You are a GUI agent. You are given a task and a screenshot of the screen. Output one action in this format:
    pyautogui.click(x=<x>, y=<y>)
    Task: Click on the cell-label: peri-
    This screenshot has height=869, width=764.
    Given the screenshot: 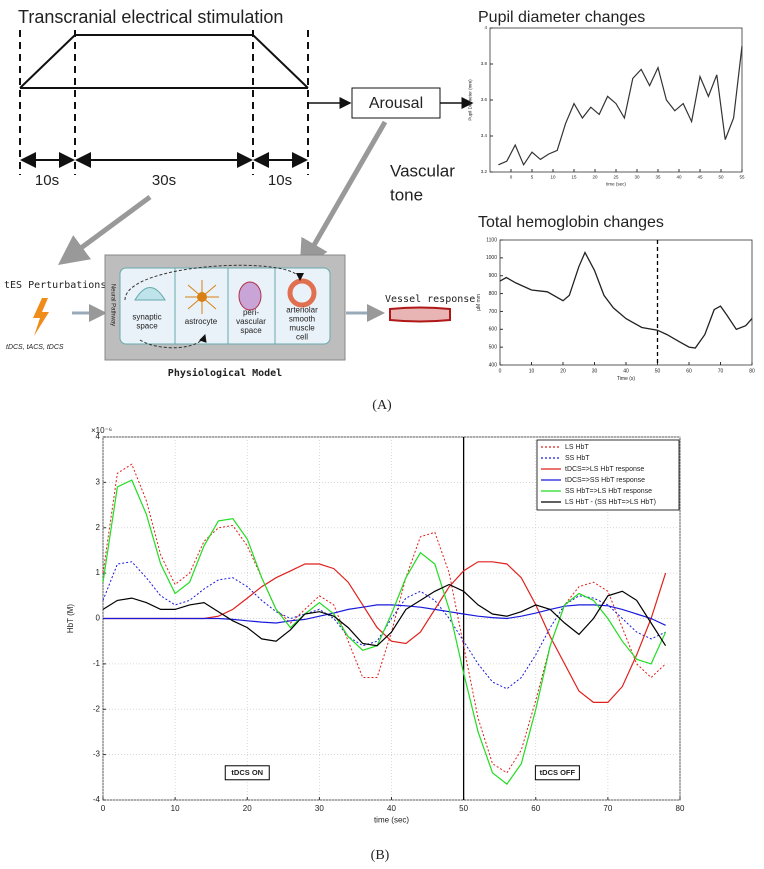 What is the action you would take?
    pyautogui.click(x=251, y=312)
    